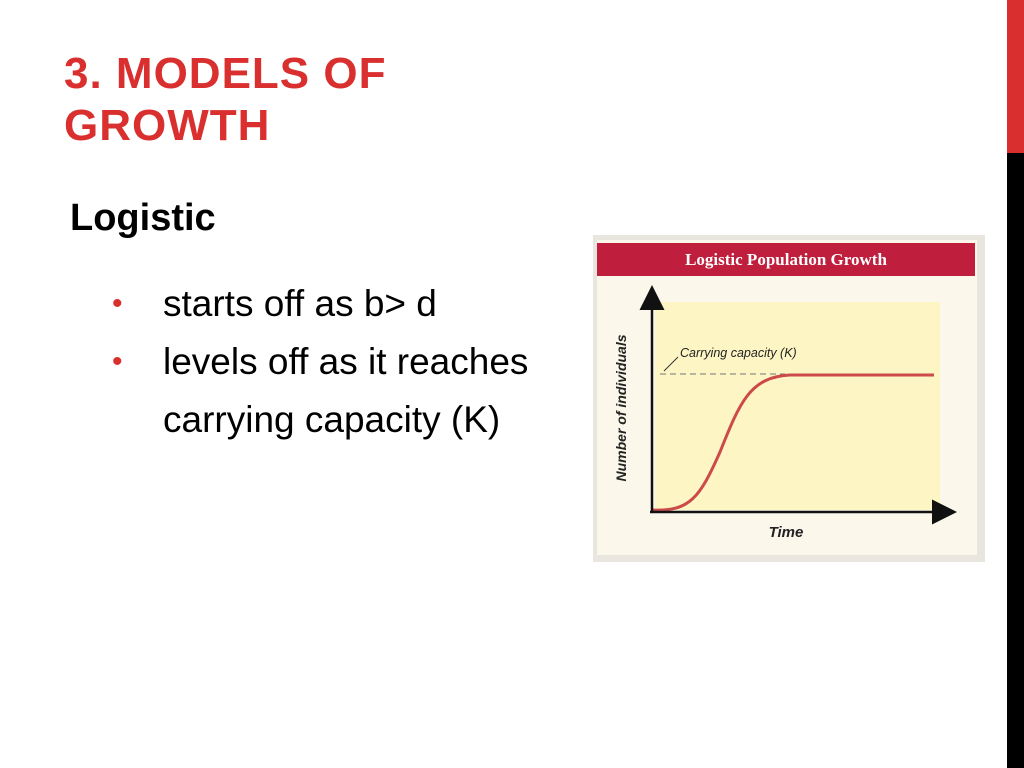  I want to click on x-axis-label: Time, so click(786, 532).